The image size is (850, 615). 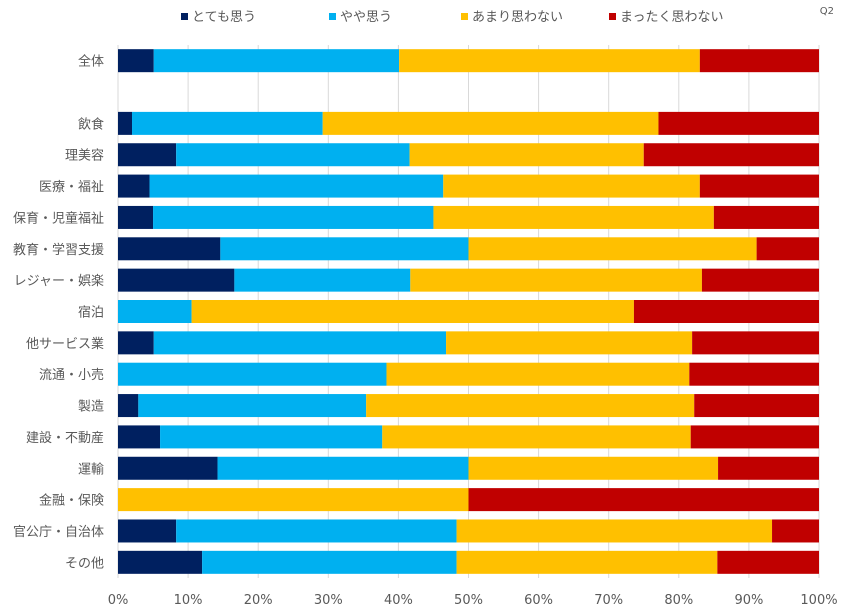 What do you see at coordinates (65, 344) in the screenshot?
I see `category-label: 他サービス業` at bounding box center [65, 344].